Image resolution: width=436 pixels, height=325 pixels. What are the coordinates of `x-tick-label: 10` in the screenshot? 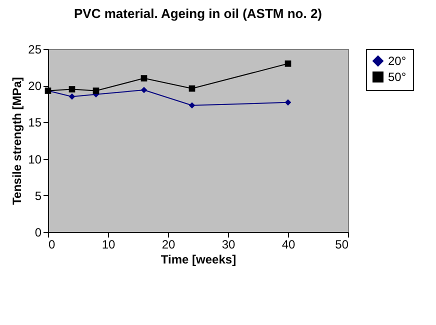 It's located at (109, 245).